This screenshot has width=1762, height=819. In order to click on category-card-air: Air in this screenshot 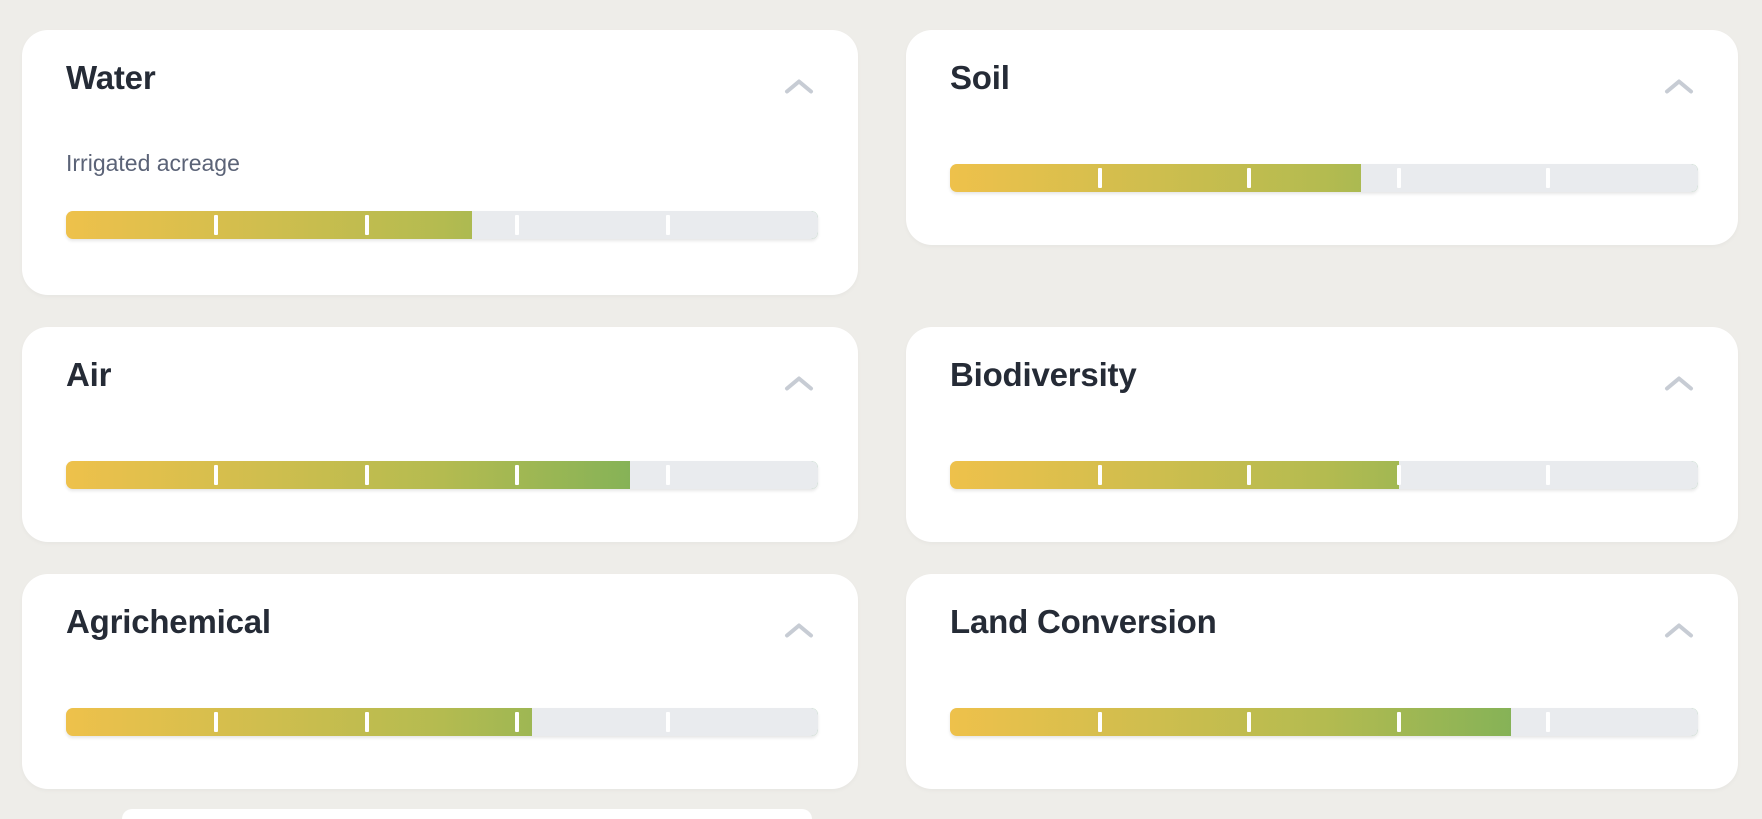, I will do `click(440, 434)`.